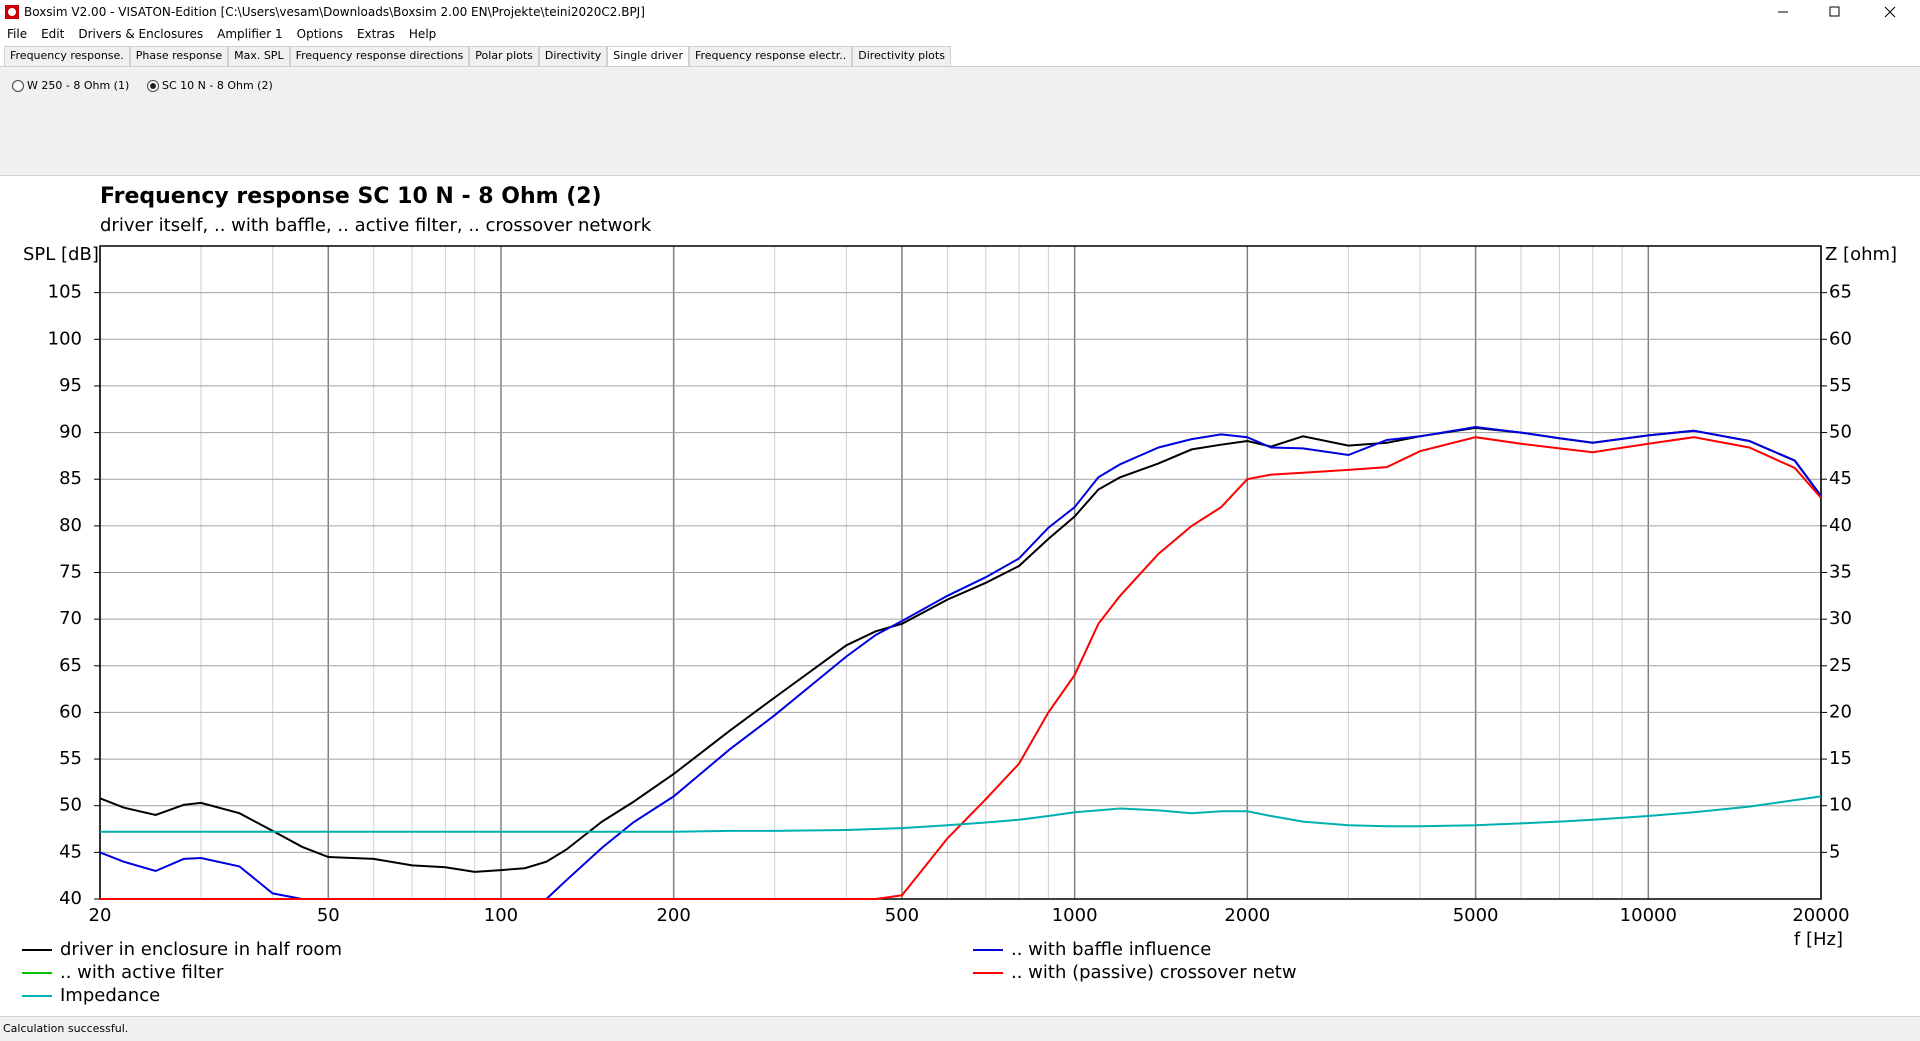  I want to click on legend-label: .. with baffle influence, so click(1111, 949).